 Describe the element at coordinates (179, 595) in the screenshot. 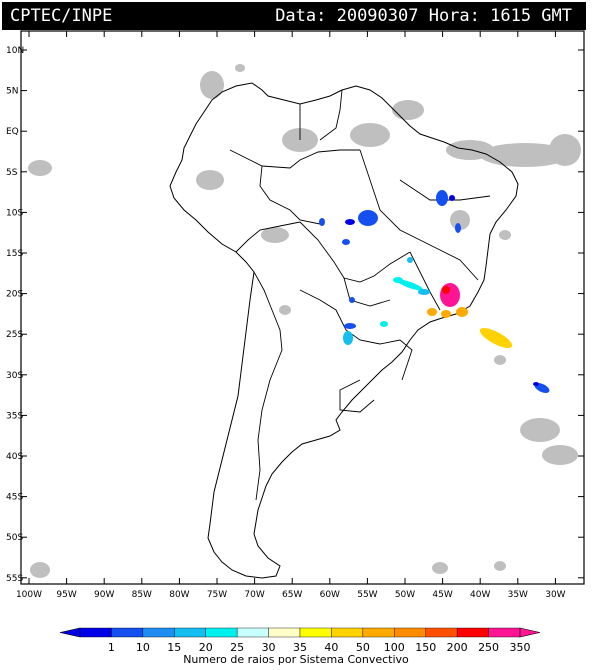

I see `lon-label: 80W` at that location.